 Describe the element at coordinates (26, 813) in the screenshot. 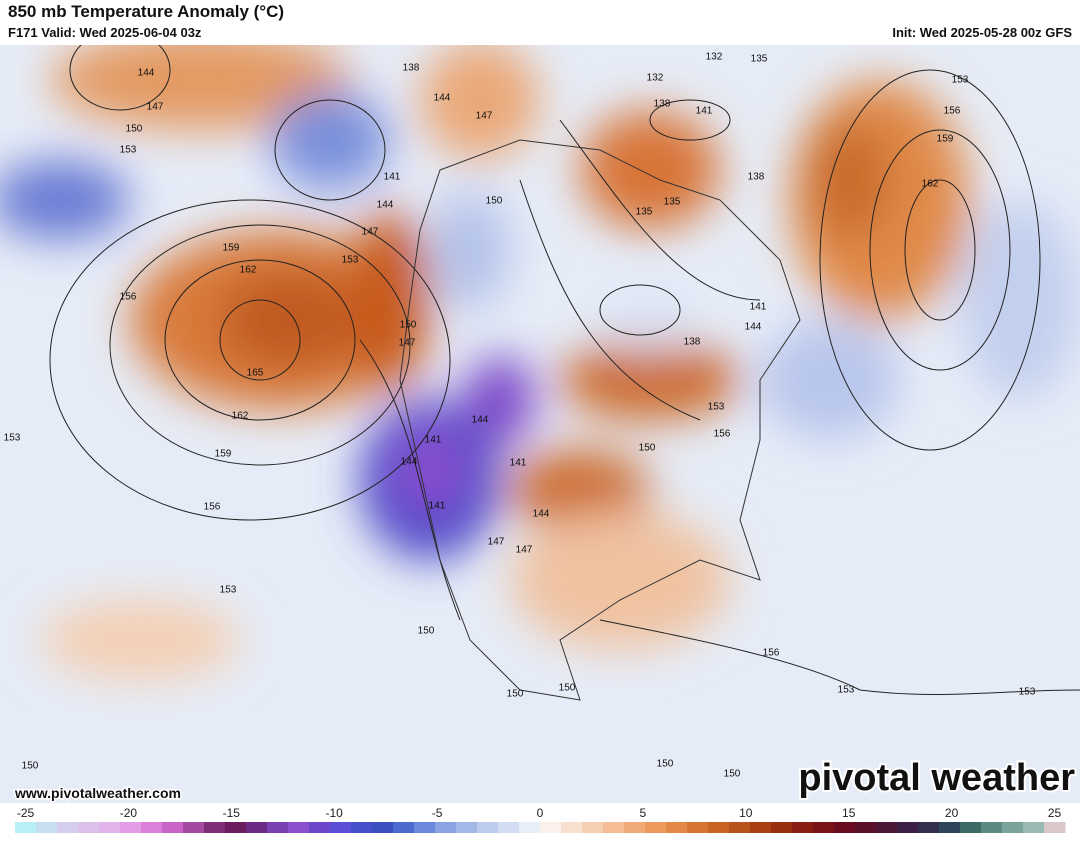

I see `colorbar-tick-label: -25` at that location.